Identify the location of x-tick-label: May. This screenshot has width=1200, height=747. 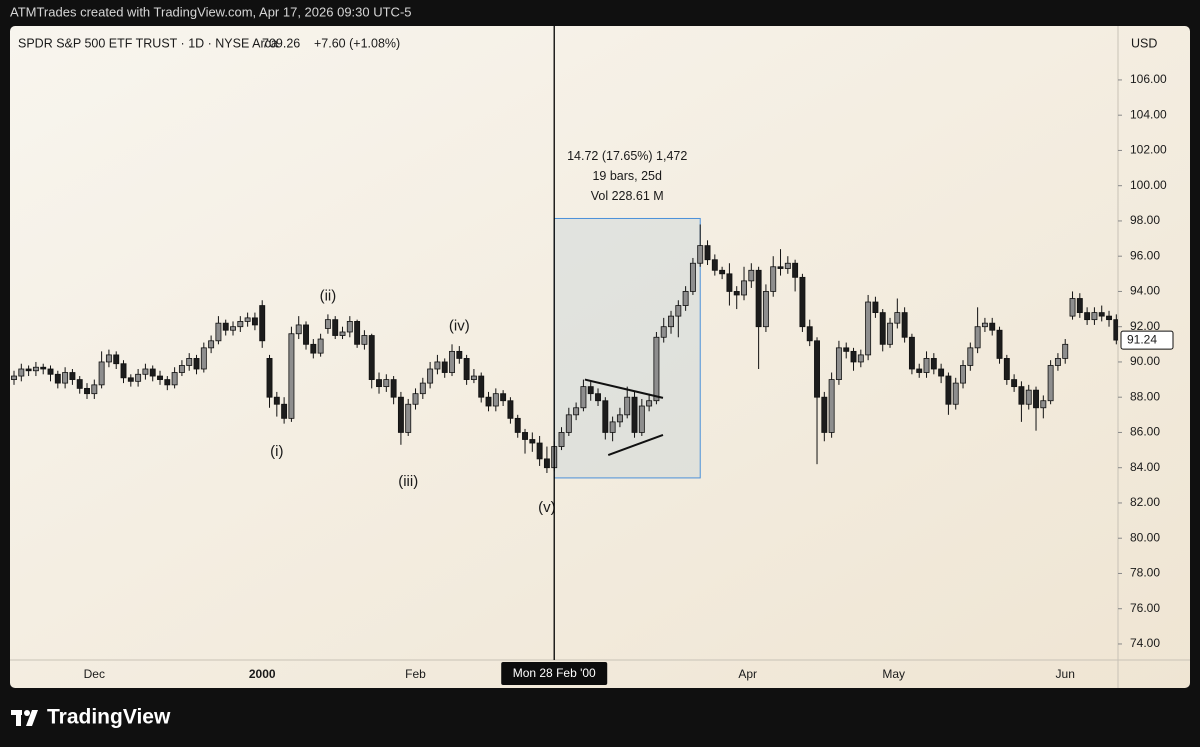
(893, 674).